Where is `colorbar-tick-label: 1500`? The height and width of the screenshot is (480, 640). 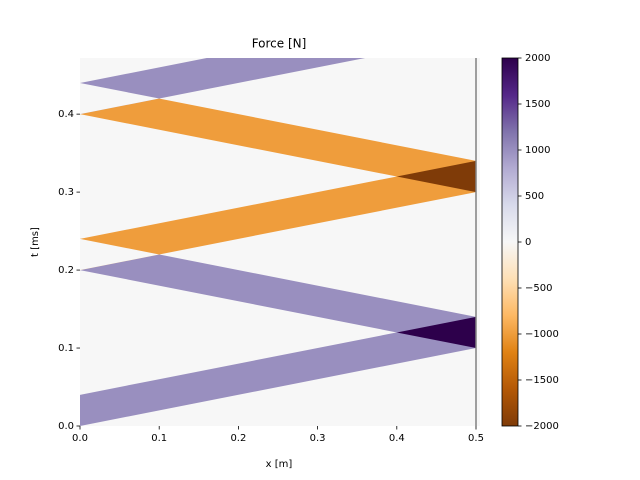
colorbar-tick-label: 1500 is located at coordinates (537, 104).